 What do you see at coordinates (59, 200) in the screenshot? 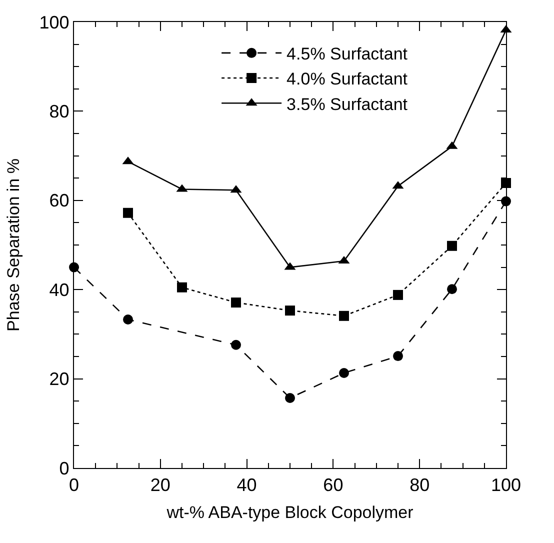
I see `y-tick-label: 60` at bounding box center [59, 200].